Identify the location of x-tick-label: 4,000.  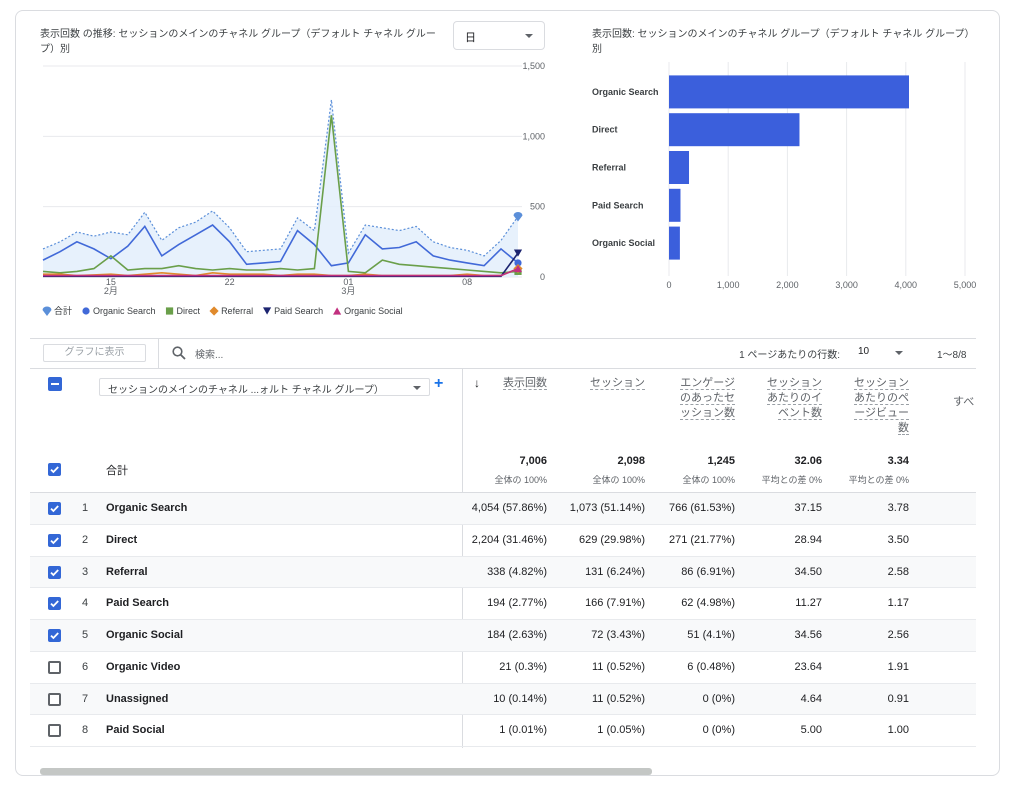
(906, 285).